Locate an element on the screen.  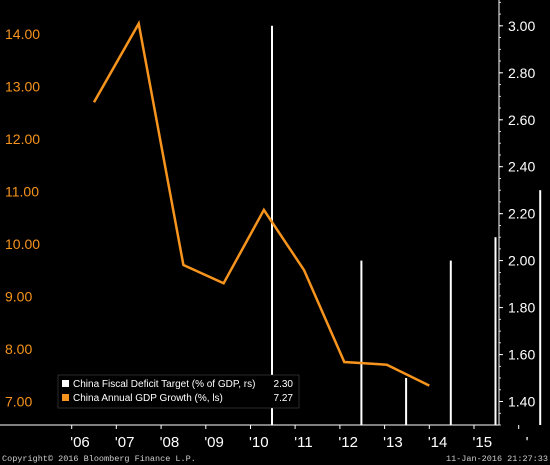
right-tick-label: 1.80 is located at coordinates (521, 308).